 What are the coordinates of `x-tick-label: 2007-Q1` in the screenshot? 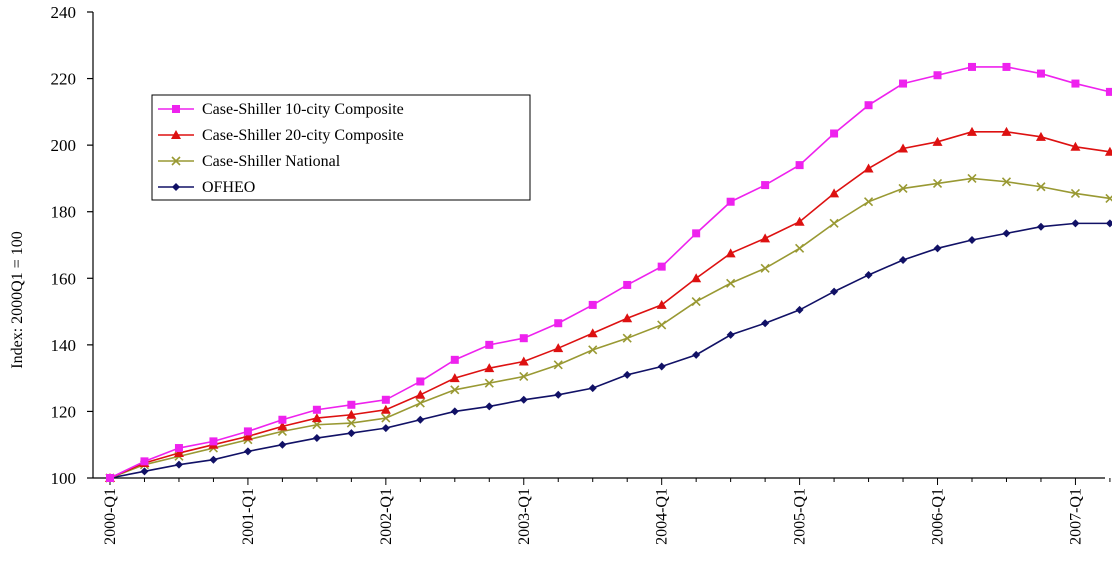 It's located at (1075, 516).